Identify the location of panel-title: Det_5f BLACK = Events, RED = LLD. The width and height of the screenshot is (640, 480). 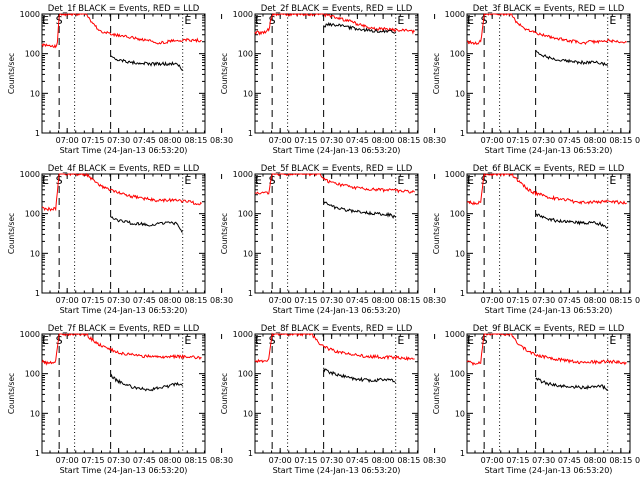
(337, 169).